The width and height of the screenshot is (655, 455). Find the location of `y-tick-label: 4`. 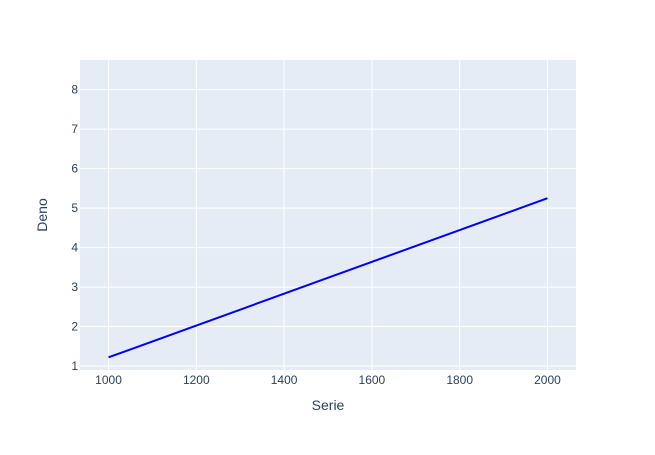

y-tick-label: 4 is located at coordinates (74, 248).